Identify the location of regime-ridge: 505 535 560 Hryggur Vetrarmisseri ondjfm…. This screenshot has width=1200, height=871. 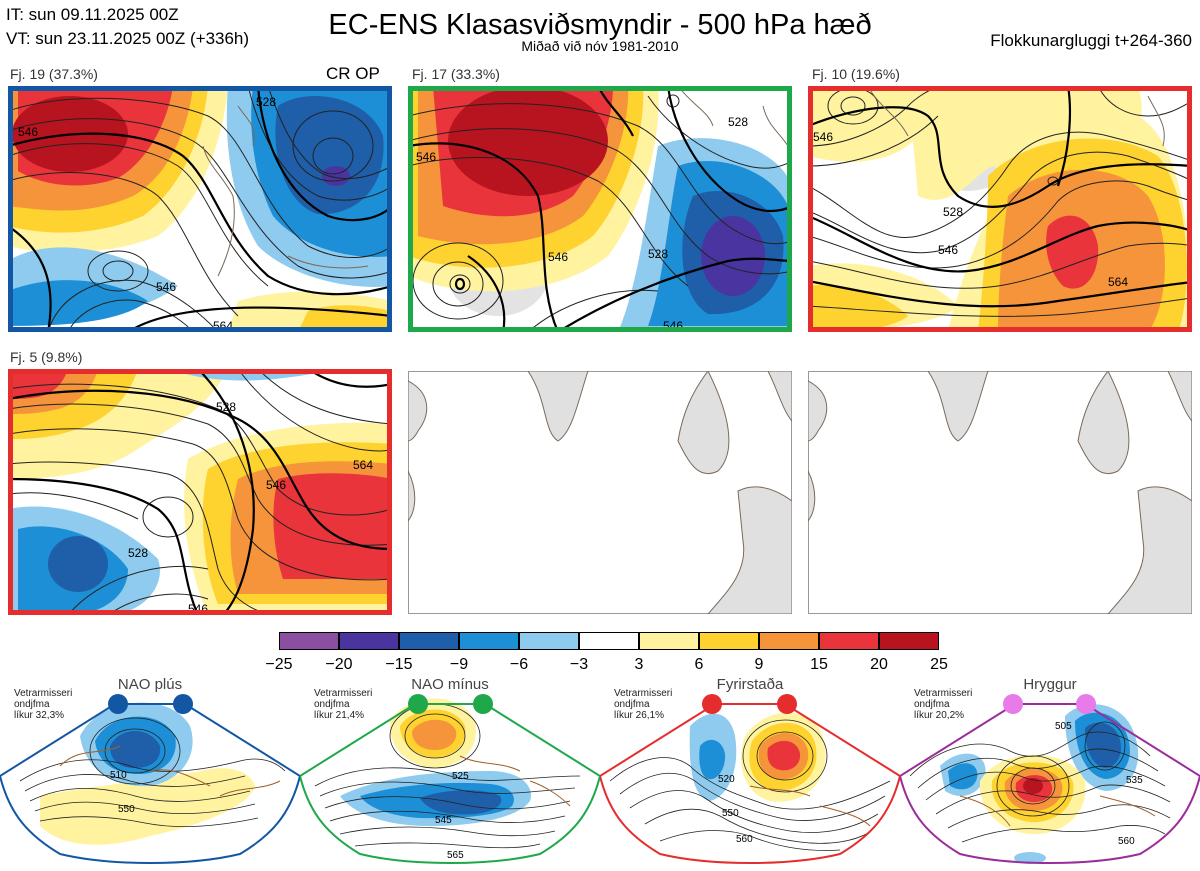
(1050, 773).